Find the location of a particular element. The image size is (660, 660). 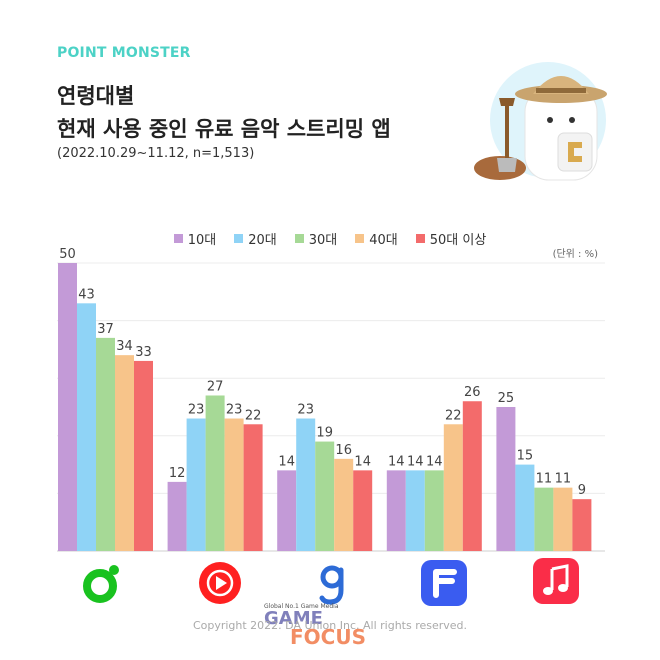

legend-item-30s: 30대 is located at coordinates (316, 238).